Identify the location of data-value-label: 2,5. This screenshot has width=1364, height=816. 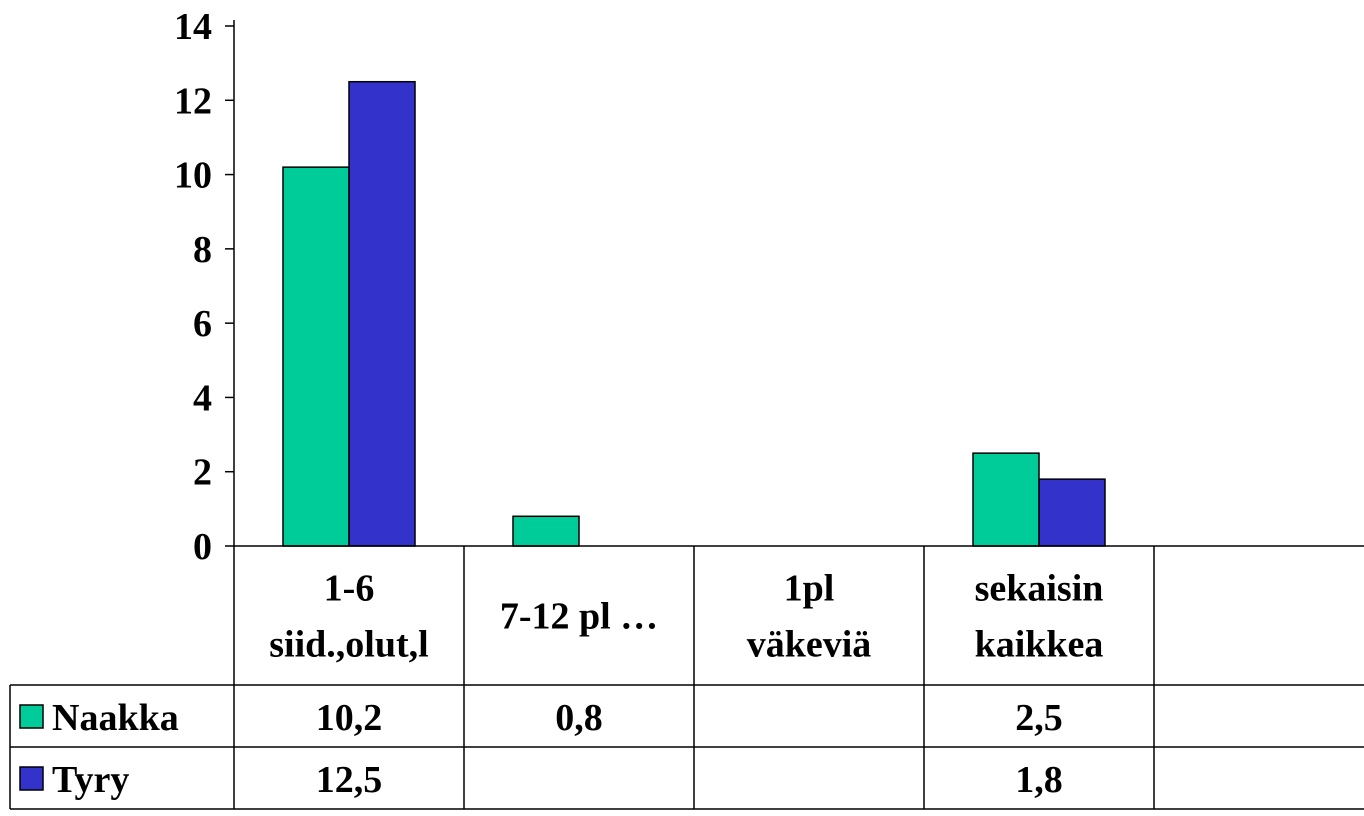
(1039, 718).